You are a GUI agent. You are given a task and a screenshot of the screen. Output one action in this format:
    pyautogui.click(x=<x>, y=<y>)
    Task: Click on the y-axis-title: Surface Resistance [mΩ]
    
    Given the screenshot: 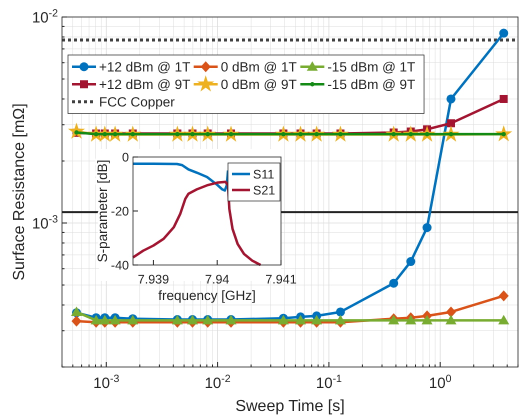 What is the action you would take?
    pyautogui.click(x=19, y=192)
    